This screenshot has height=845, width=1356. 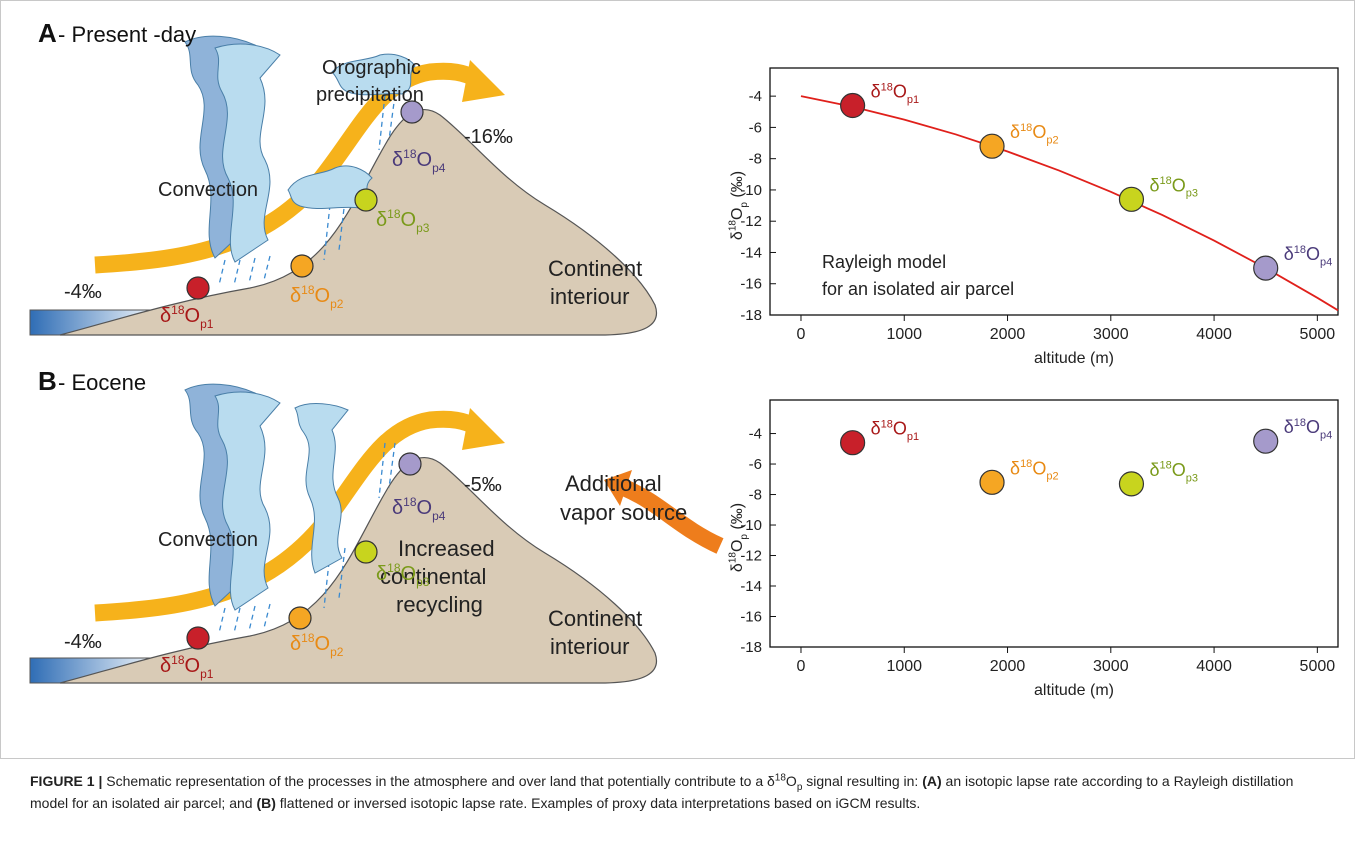 What do you see at coordinates (751, 190) in the screenshot?
I see `y-tick-label: -10` at bounding box center [751, 190].